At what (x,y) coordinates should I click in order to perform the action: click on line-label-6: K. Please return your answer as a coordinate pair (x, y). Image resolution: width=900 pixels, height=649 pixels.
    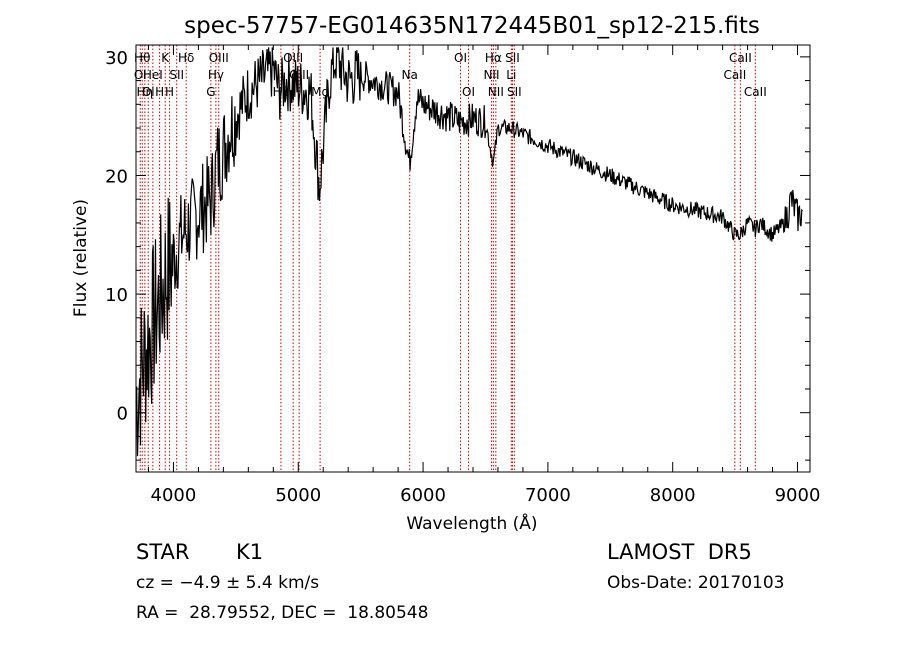
    Looking at the image, I should click on (165, 58).